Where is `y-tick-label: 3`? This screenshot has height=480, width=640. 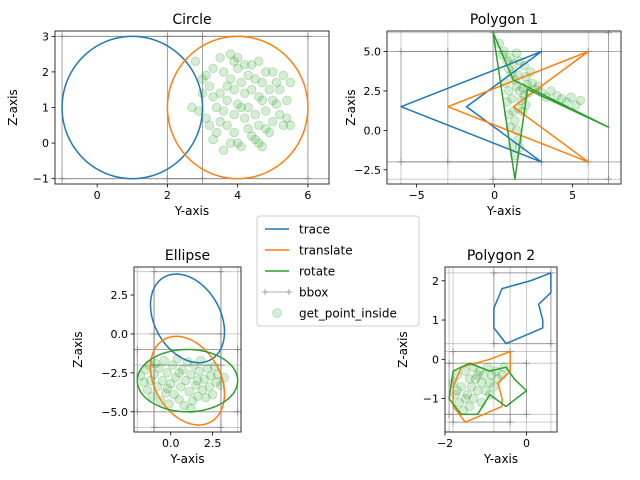 y-tick-label: 3 is located at coordinates (45, 36).